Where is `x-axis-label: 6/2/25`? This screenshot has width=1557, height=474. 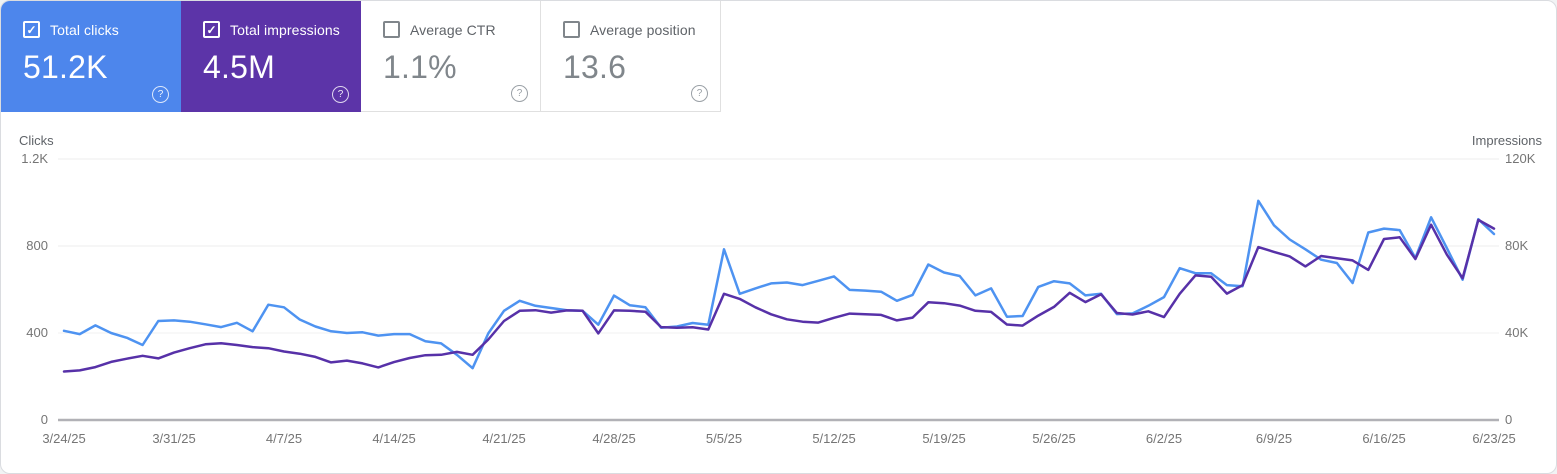
x-axis-label: 6/2/25 is located at coordinates (1164, 438).